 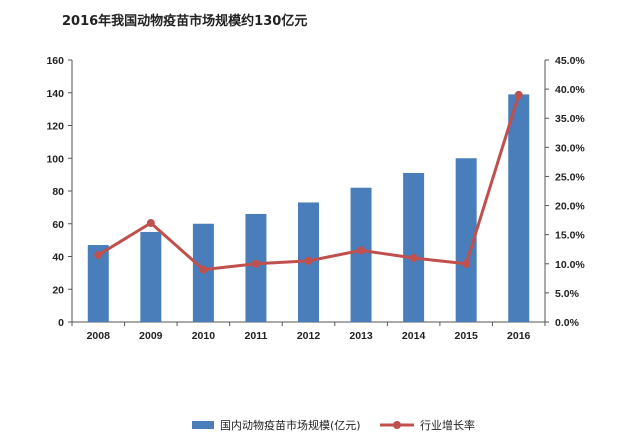 What do you see at coordinates (519, 336) in the screenshot?
I see `x-tick-label: 2016` at bounding box center [519, 336].